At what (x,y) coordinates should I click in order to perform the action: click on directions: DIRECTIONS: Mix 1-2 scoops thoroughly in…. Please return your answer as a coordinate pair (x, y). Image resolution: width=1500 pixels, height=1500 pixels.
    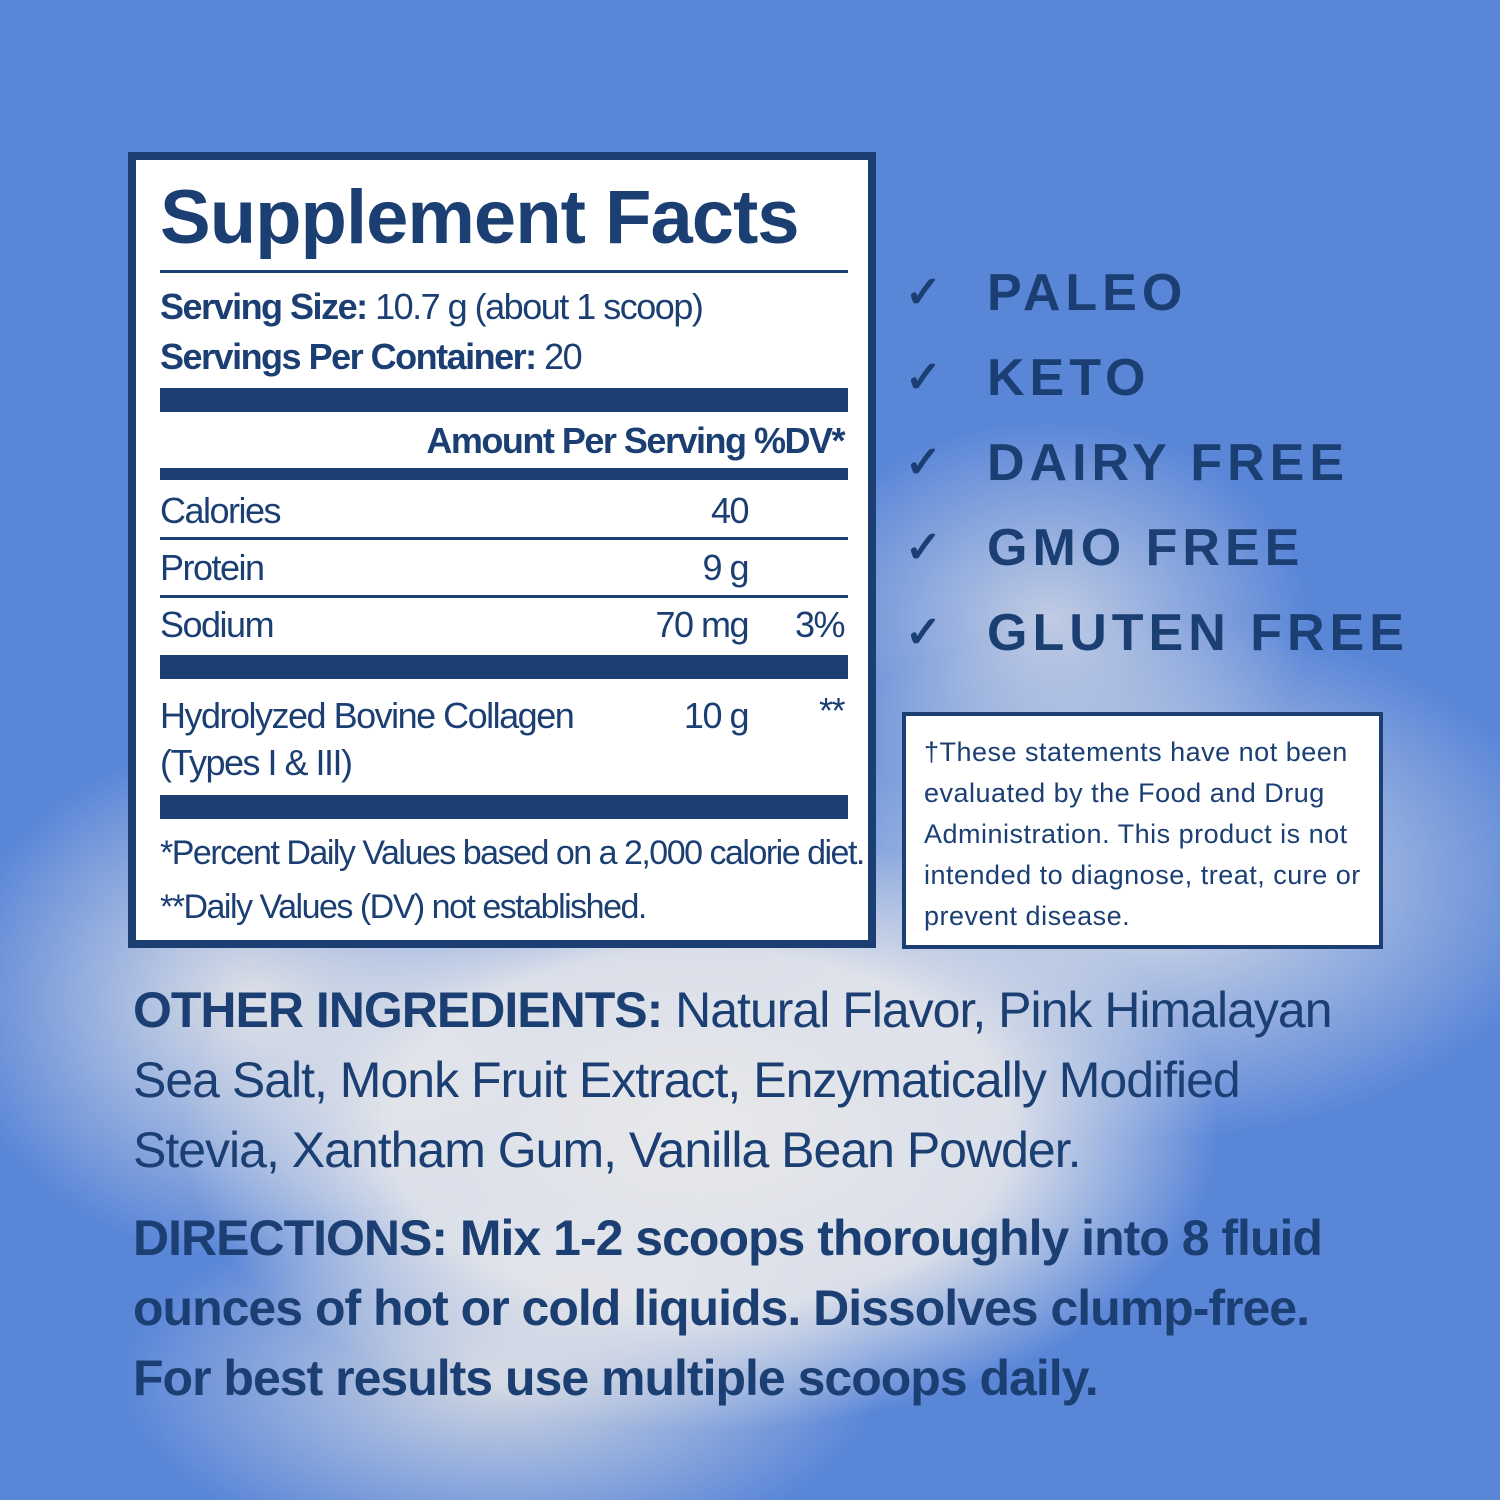
    Looking at the image, I should click on (733, 1308).